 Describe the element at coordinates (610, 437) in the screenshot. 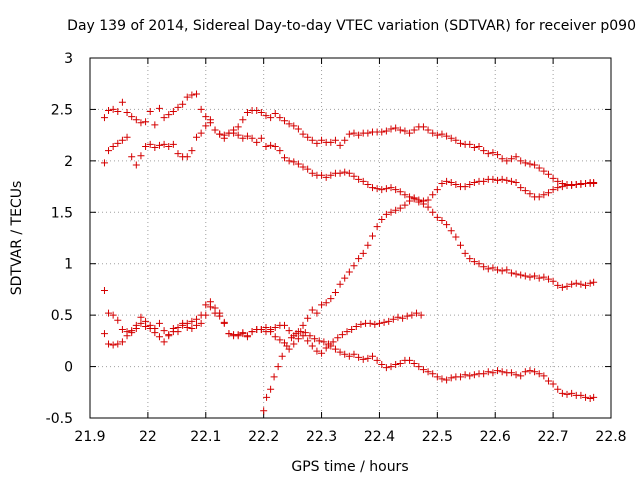

I see `x-tick-label: 22.8` at that location.